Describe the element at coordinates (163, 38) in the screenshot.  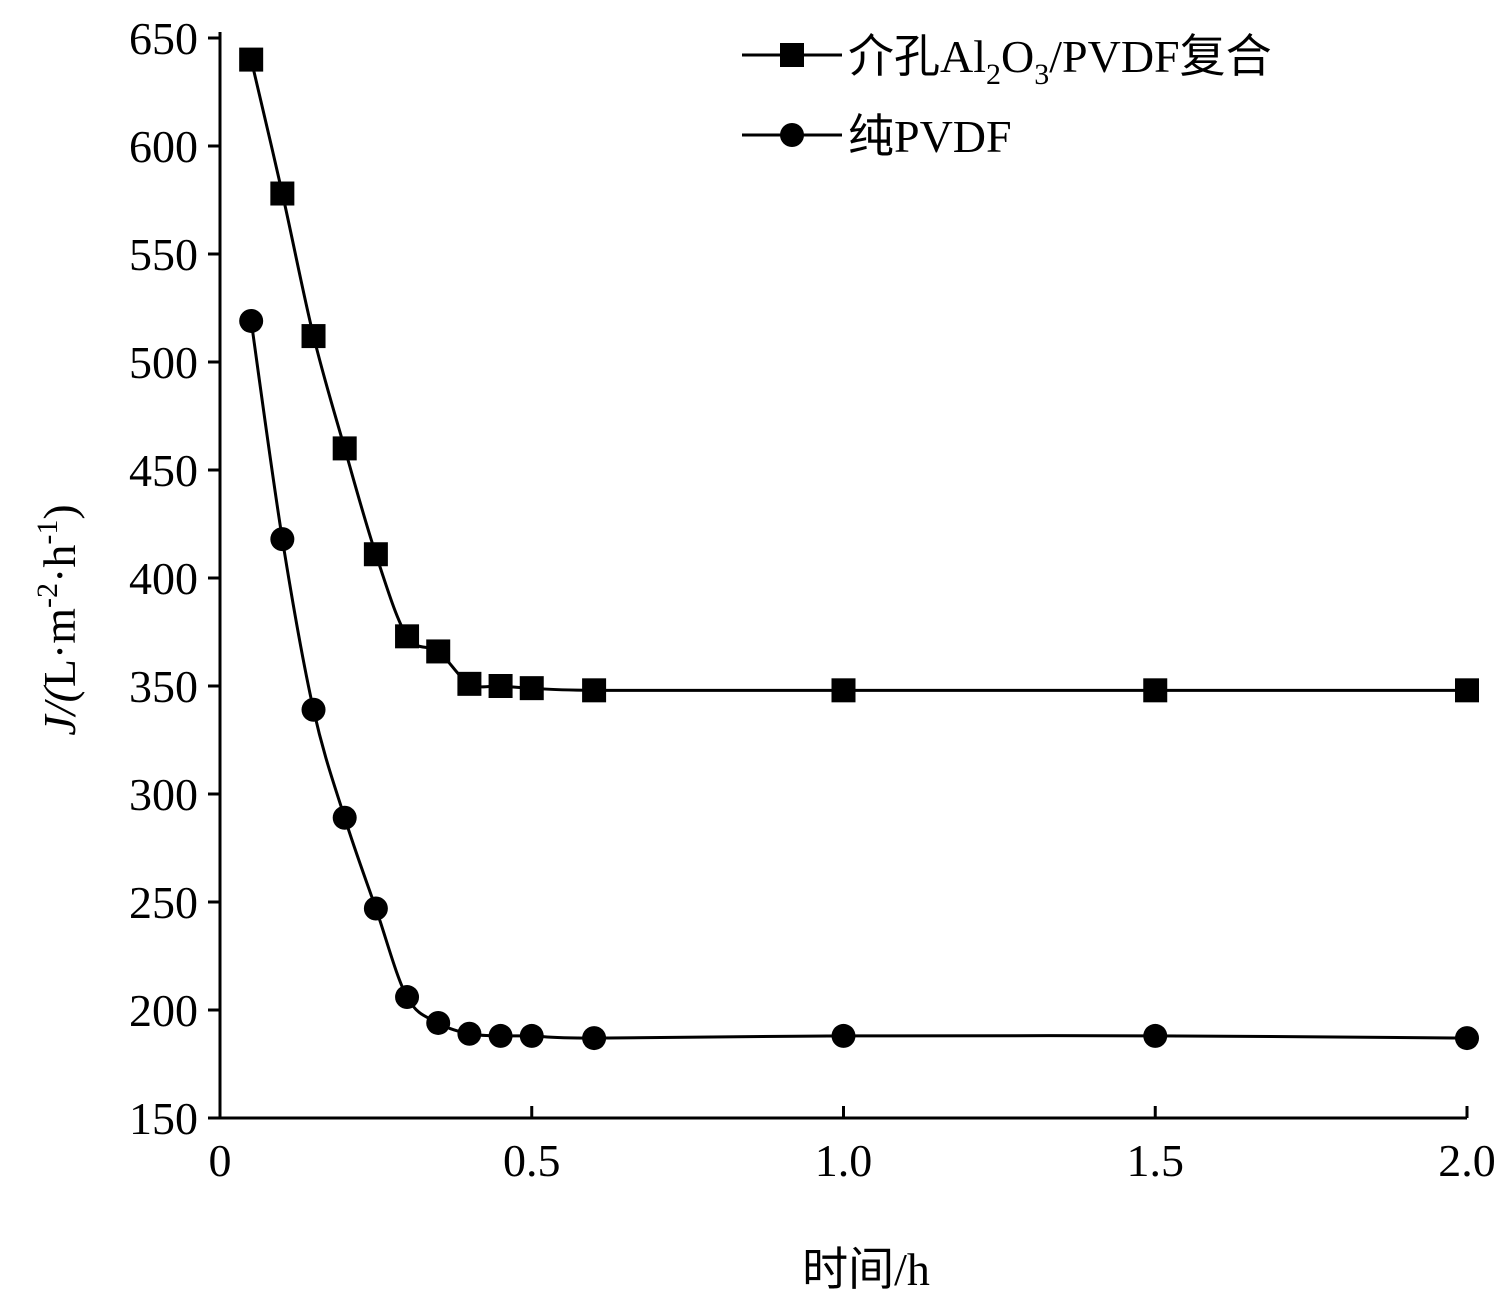
I see `y-tick-label: 650` at that location.